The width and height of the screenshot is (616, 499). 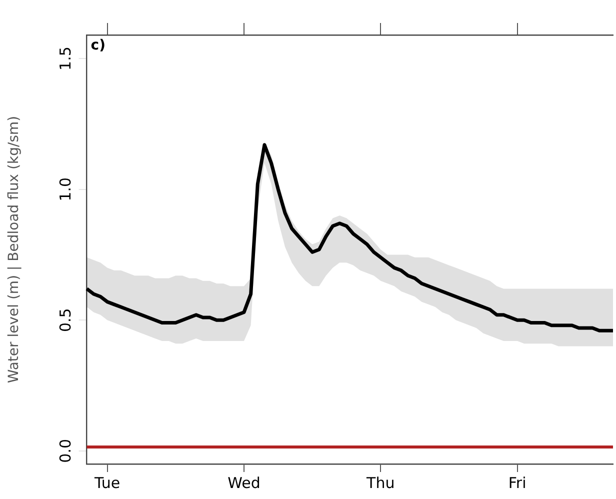 I want to click on y-tick-label: 1.5, so click(x=65, y=58).